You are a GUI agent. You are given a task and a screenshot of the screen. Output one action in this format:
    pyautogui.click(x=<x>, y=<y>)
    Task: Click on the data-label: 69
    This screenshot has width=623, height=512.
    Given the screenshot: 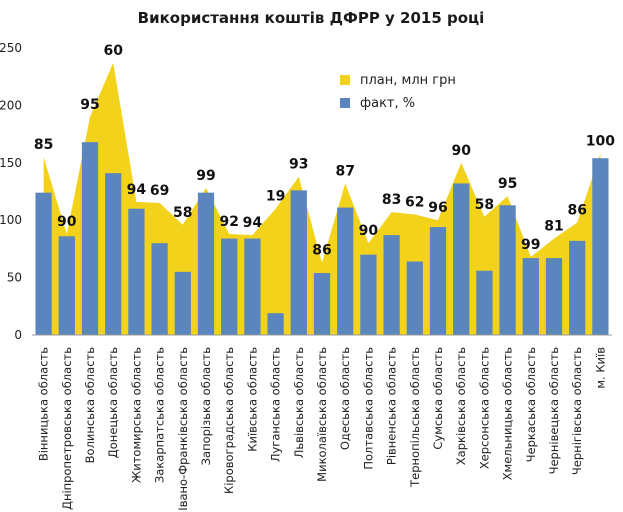 What is the action you would take?
    pyautogui.click(x=159, y=191)
    